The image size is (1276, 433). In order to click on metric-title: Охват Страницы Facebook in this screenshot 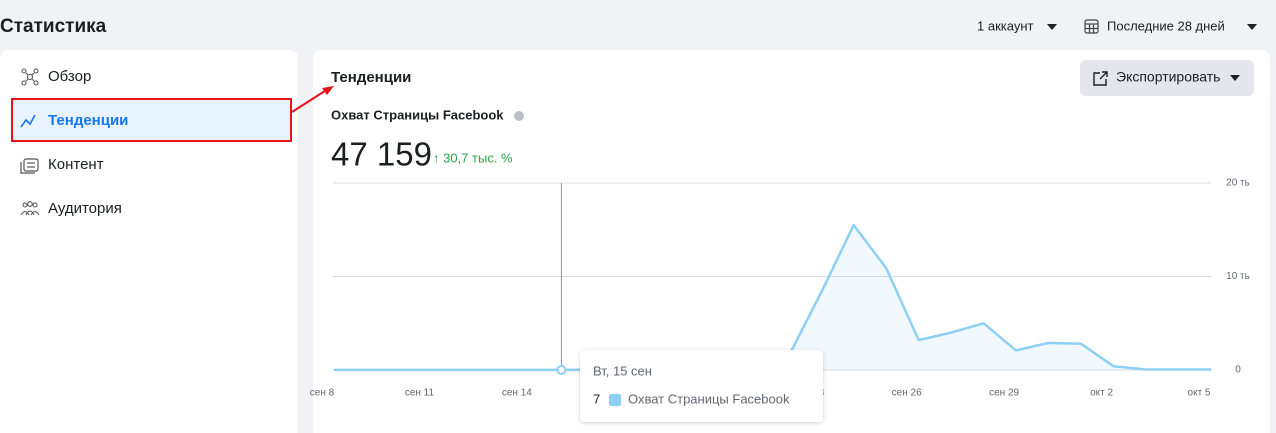, I will do `click(417, 114)`.